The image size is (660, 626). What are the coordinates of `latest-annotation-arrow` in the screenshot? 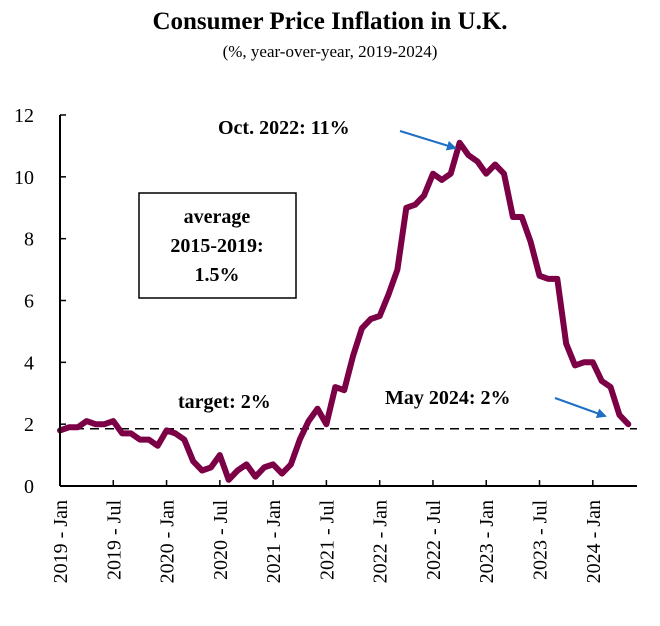 It's located at (580, 407).